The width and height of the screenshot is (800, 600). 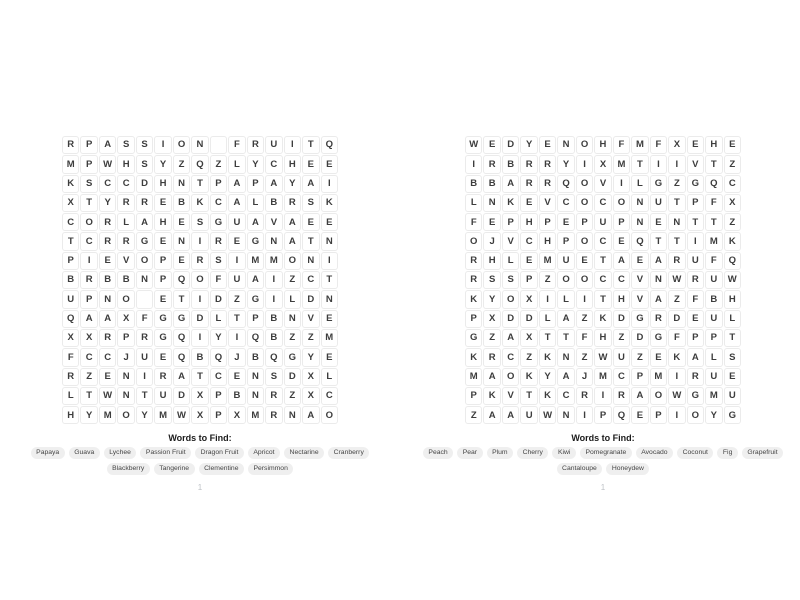 I want to click on word-chip: Nectarine, so click(x=304, y=453).